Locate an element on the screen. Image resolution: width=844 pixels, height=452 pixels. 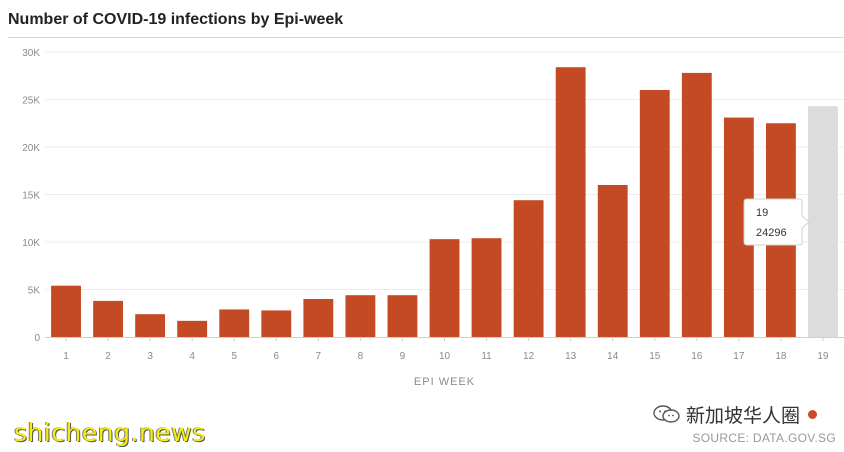
x-tick-label: 9 is located at coordinates (403, 356).